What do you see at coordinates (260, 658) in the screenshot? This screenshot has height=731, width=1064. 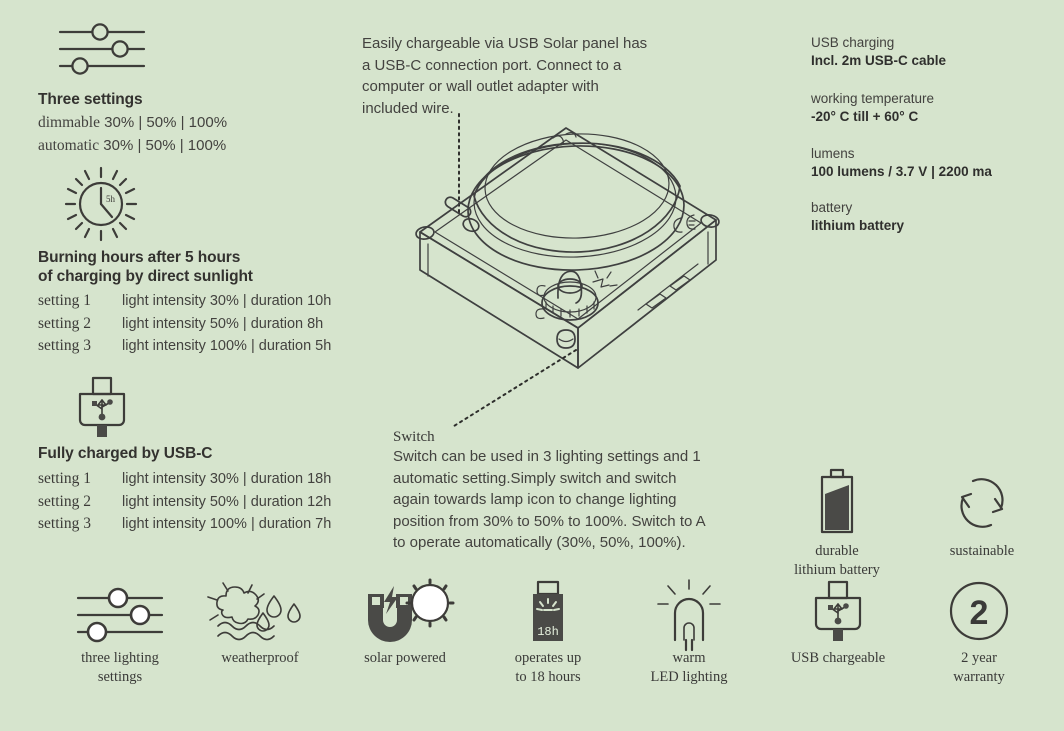 I see `badge-caption-line1: weatherproof` at bounding box center [260, 658].